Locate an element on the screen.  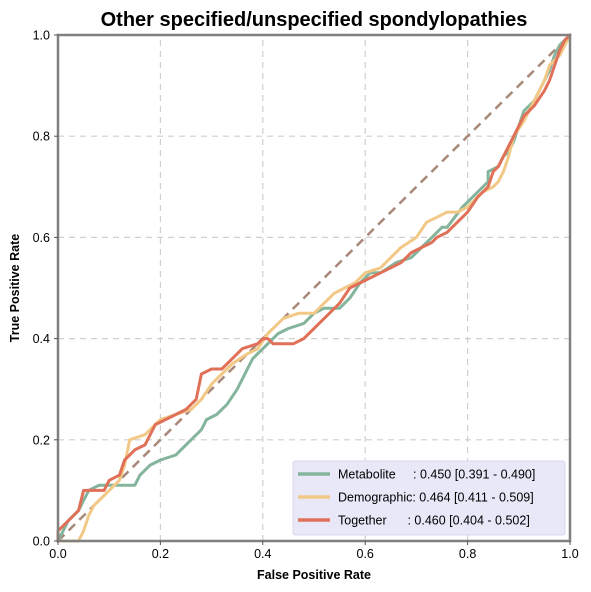
legend-entry: Demographic: 0.464 [0.411 - 0.509] is located at coordinates (436, 498).